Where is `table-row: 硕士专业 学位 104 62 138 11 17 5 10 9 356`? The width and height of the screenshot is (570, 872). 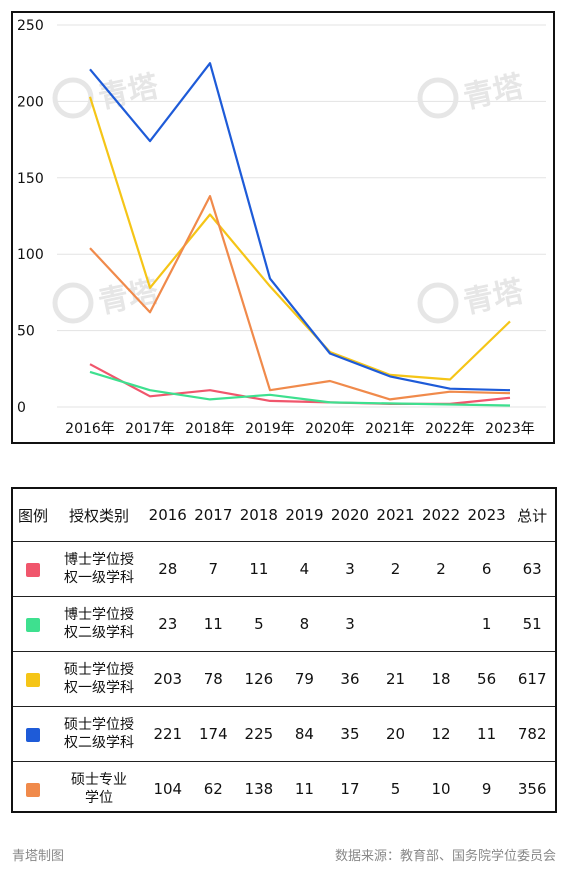 table-row: 硕士专业 学位 104 62 138 11 17 5 10 9 356 is located at coordinates (284, 789).